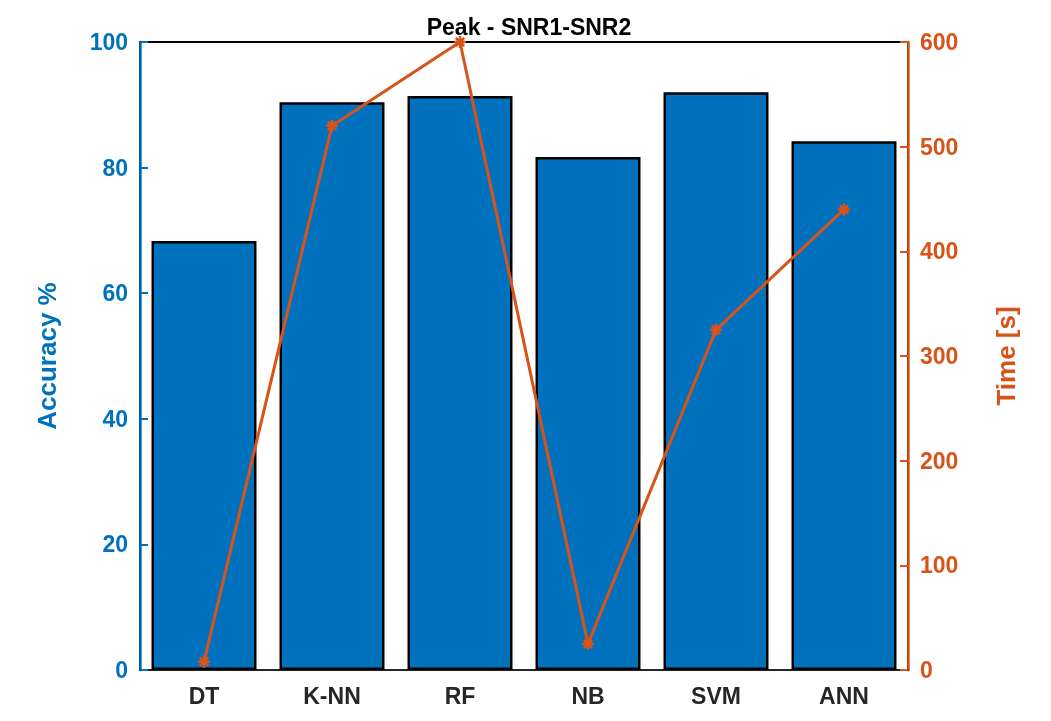  What do you see at coordinates (844, 695) in the screenshot?
I see `x-tick-label: ANN` at bounding box center [844, 695].